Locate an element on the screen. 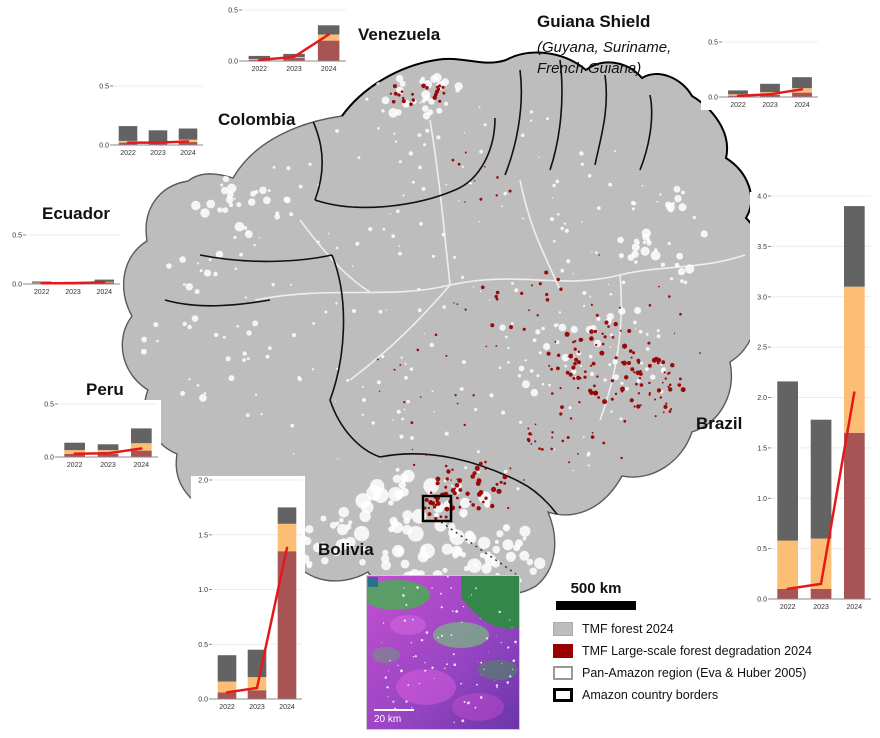 The height and width of the screenshot is (738, 880). inset-scale: 20 km is located at coordinates (394, 717).